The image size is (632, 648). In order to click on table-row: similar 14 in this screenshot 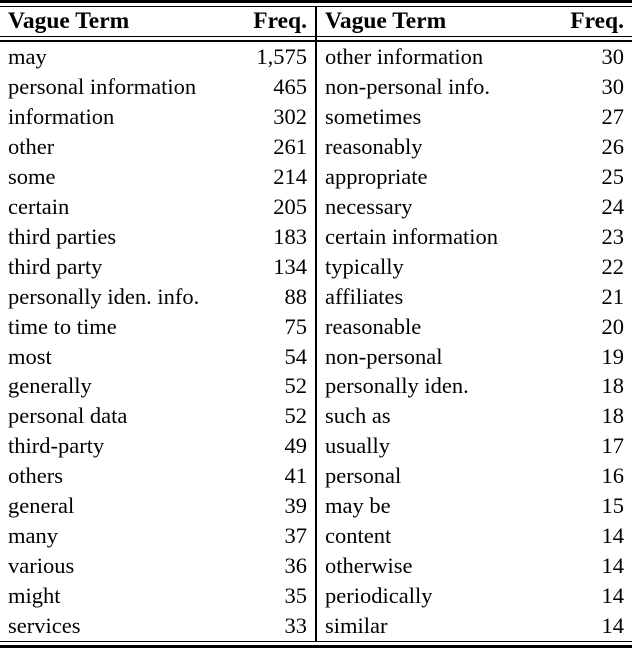, I will do `click(474, 626)`.